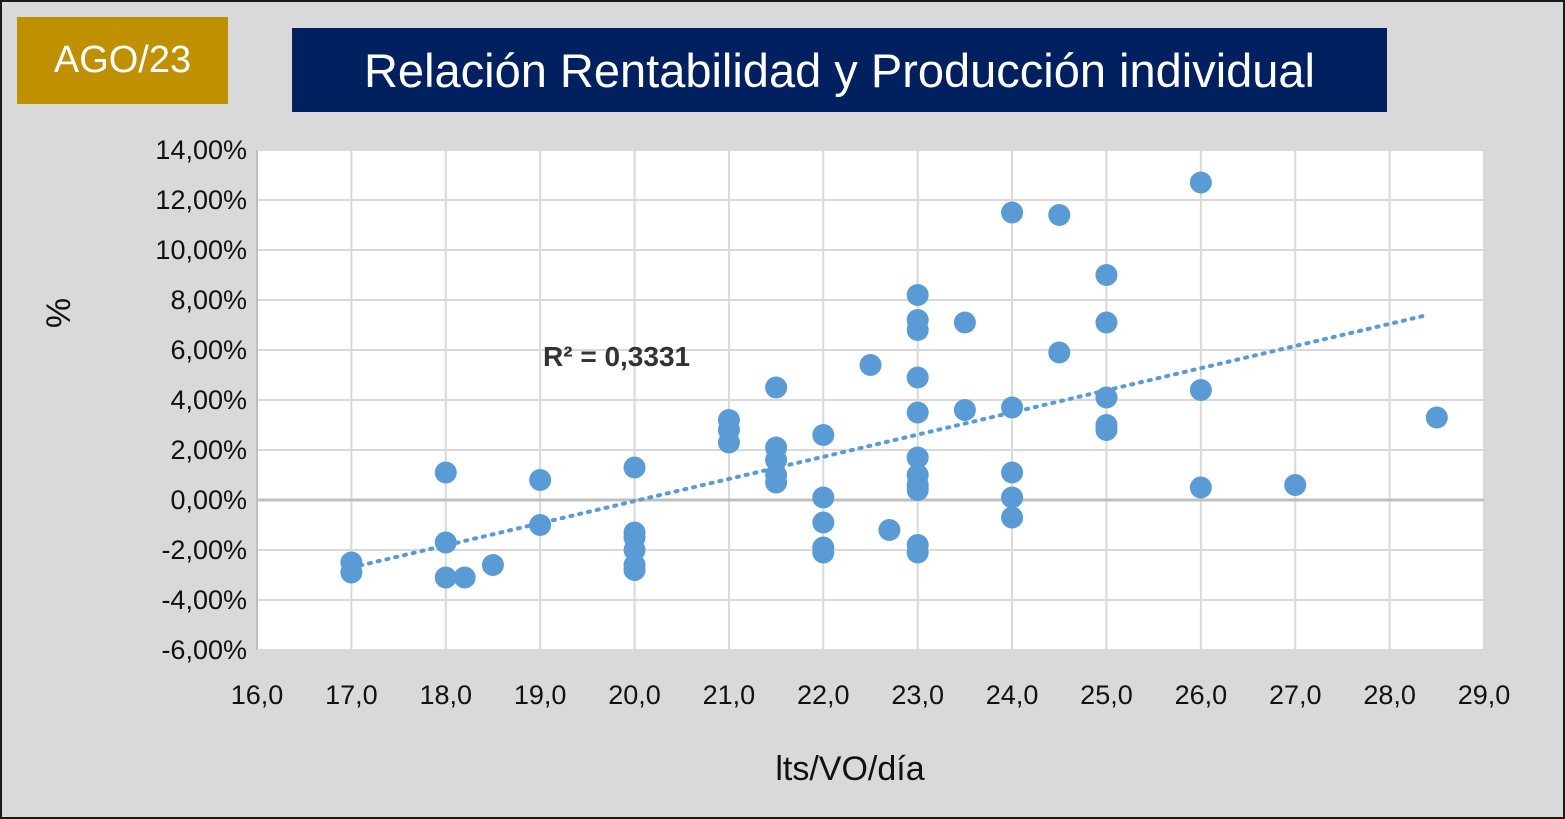 The height and width of the screenshot is (819, 1565). What do you see at coordinates (1106, 695) in the screenshot?
I see `x-tick-label: 25,0` at bounding box center [1106, 695].